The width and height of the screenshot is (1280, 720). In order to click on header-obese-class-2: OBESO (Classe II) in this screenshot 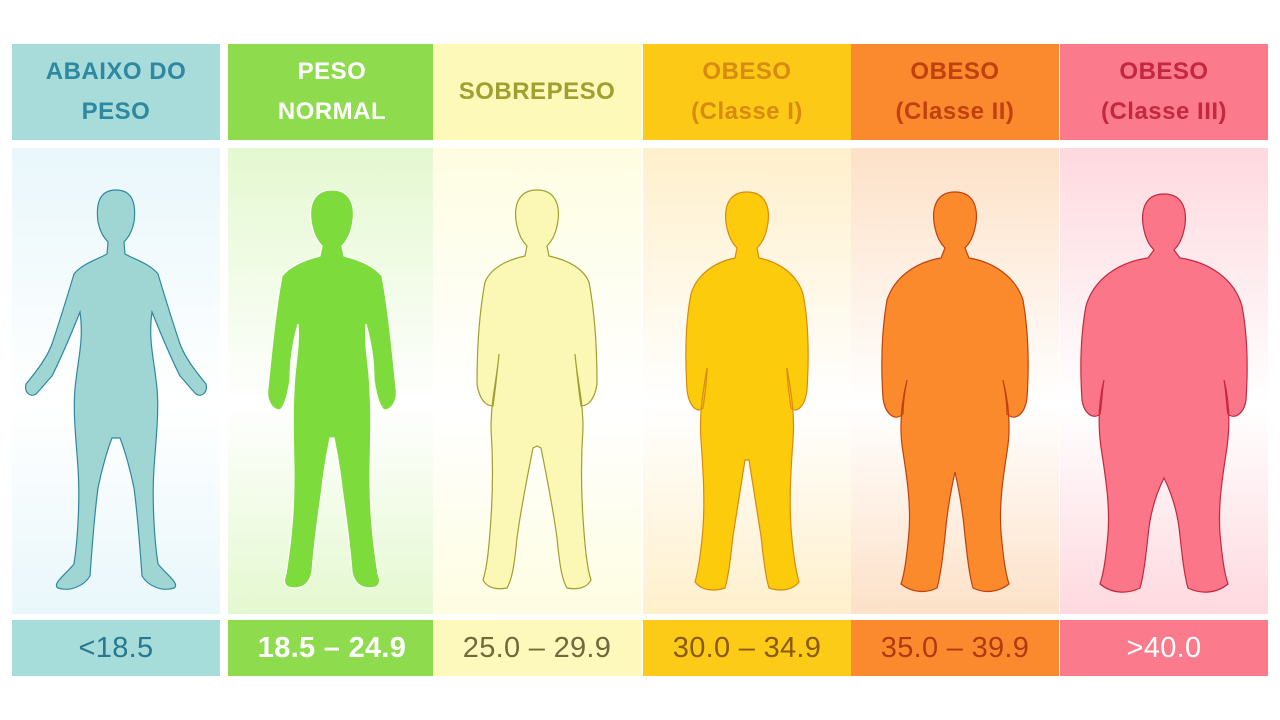, I will do `click(955, 92)`.